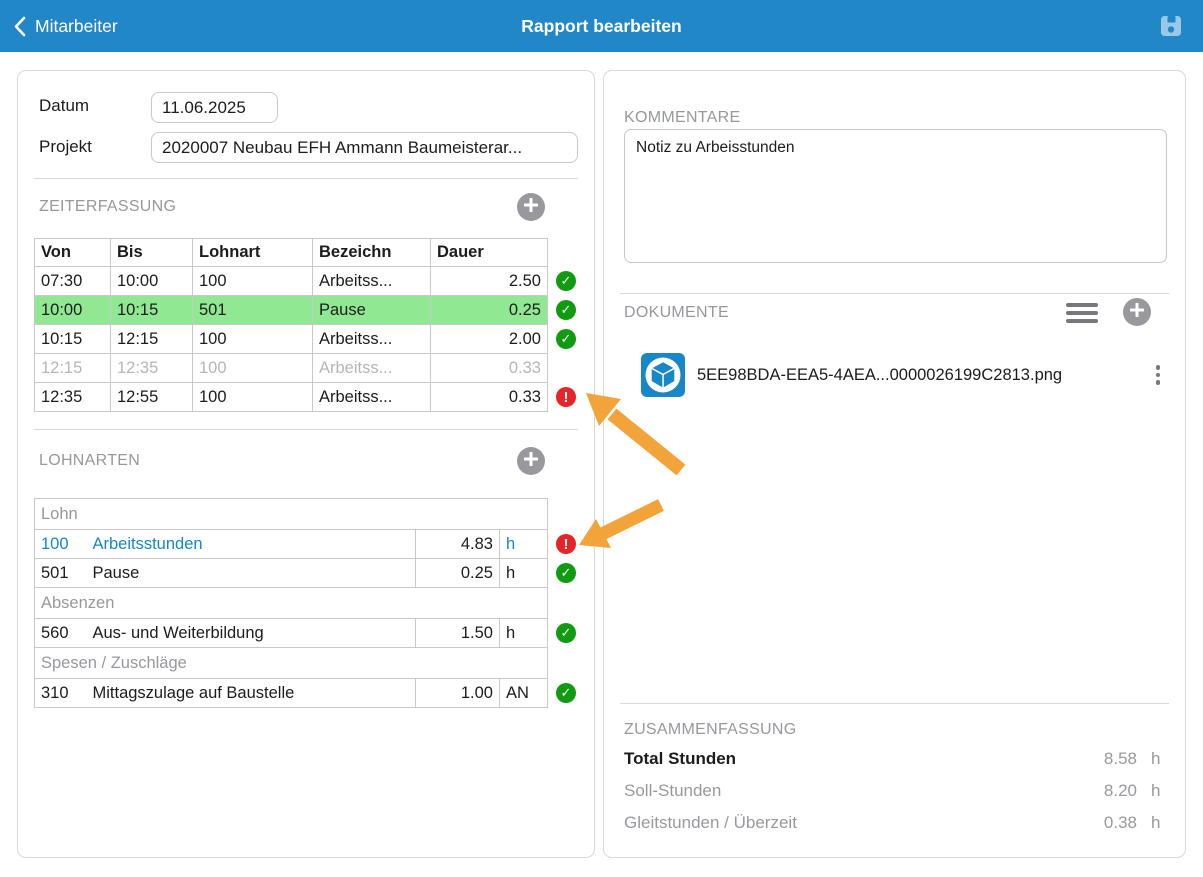 Image resolution: width=1203 pixels, height=877 pixels. I want to click on cell-bezeichn: Pause, so click(371, 310).